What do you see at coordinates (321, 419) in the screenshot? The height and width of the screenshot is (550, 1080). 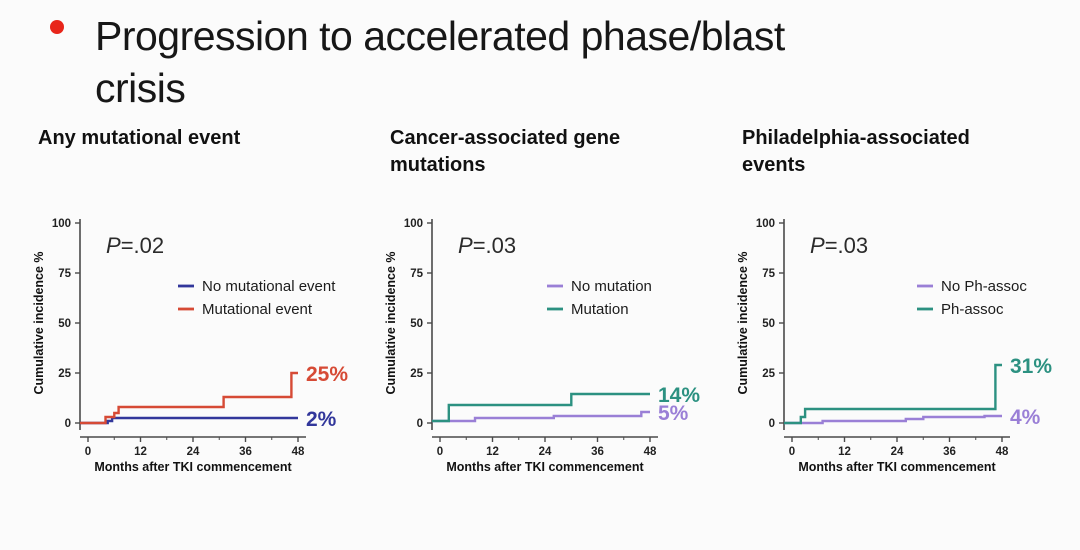 I see `series-end-label: 2%` at bounding box center [321, 419].